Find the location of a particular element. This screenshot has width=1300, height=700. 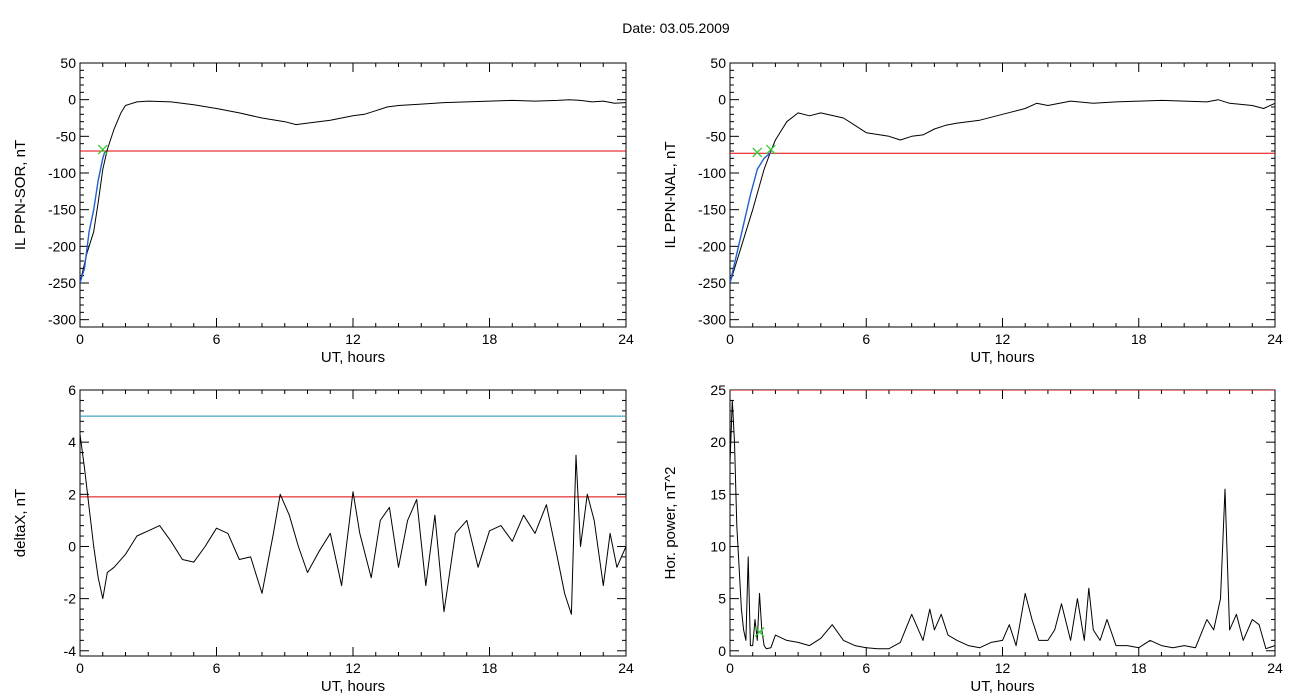

y-tick-label: 20 is located at coordinates (718, 442).